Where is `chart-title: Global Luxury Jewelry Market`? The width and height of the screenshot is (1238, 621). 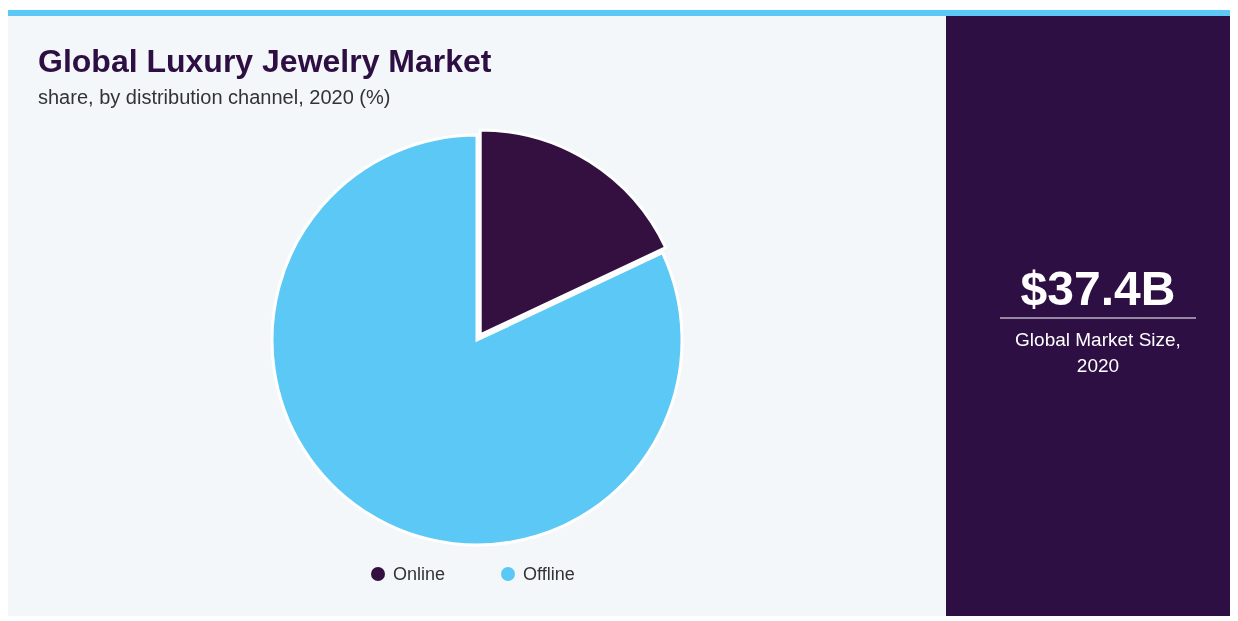 chart-title: Global Luxury Jewelry Market is located at coordinates (265, 61).